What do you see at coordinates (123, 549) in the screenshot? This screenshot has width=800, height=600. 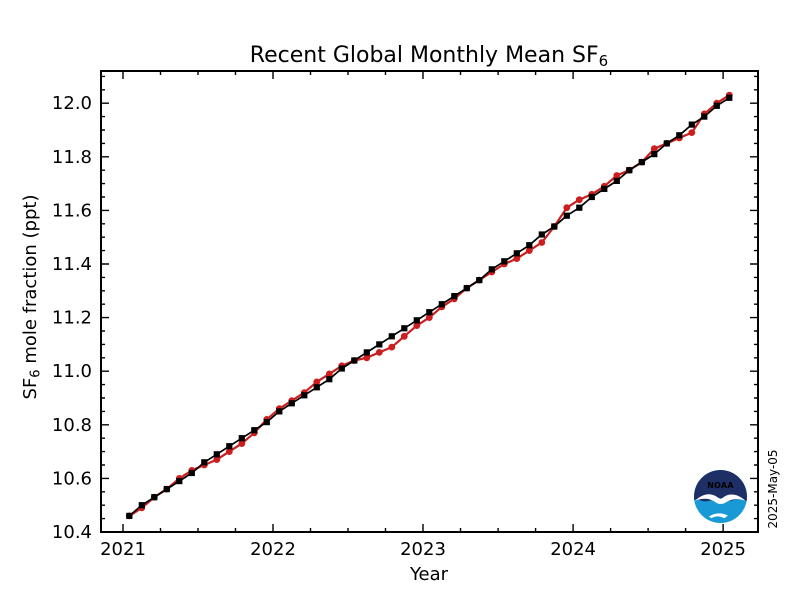 I see `x-tick-label: 2021` at bounding box center [123, 549].